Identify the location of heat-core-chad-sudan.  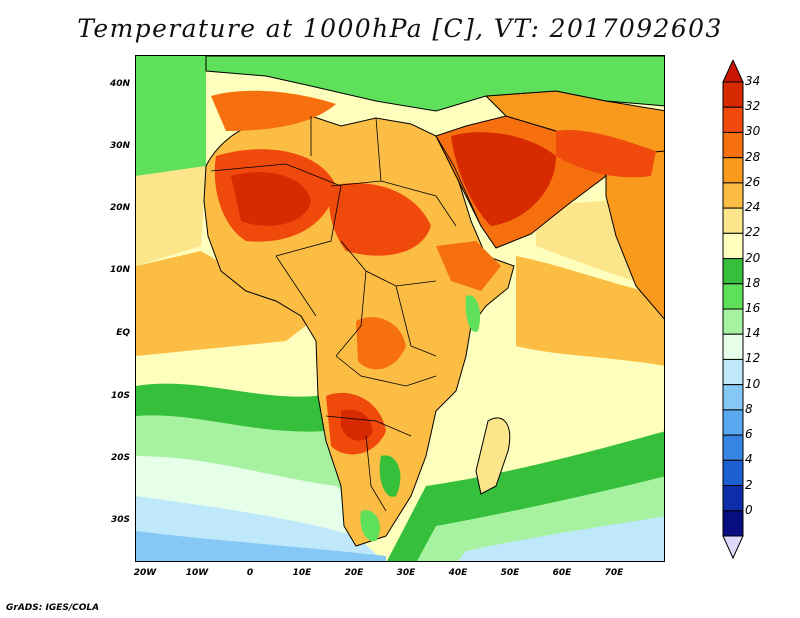
(380, 219).